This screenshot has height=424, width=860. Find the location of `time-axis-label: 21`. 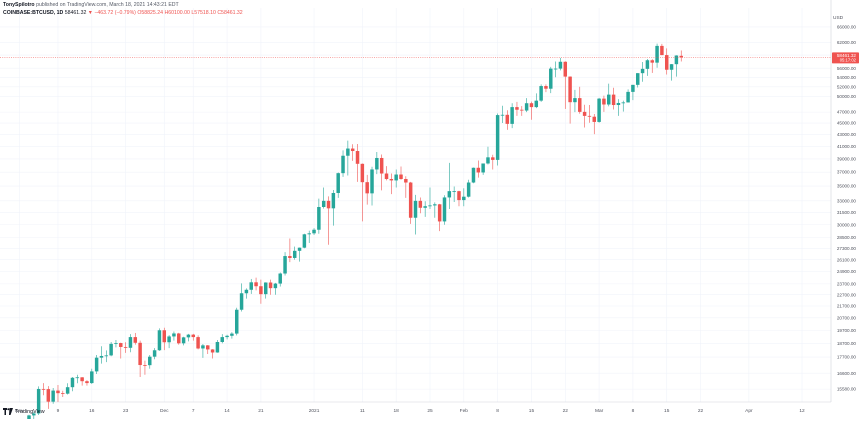

time-axis-label: 21 is located at coordinates (261, 411).